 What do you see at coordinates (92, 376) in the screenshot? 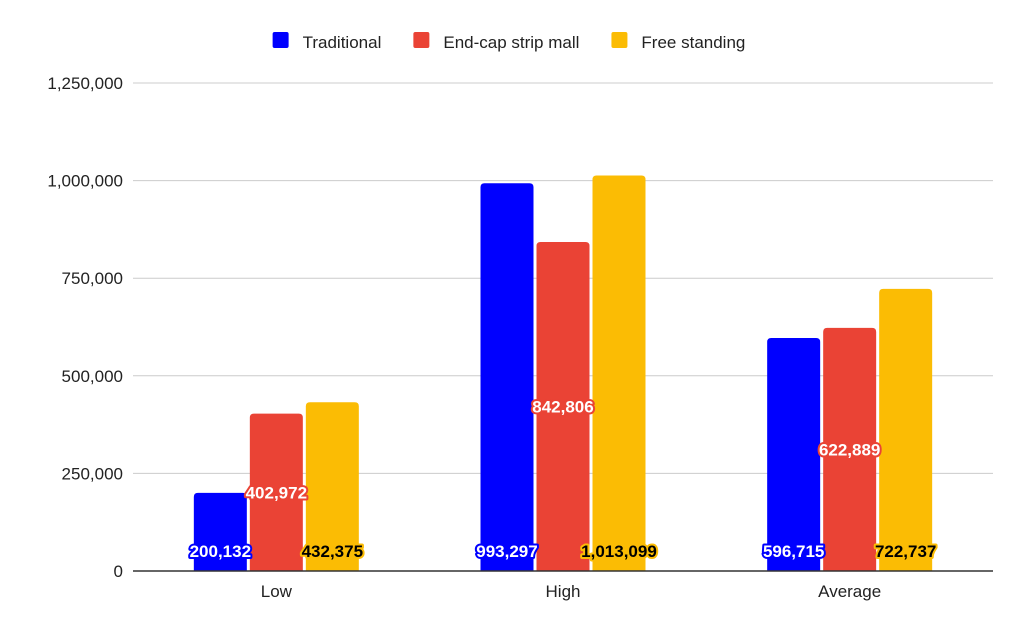
I see `y-tick-label: 500,000` at bounding box center [92, 376].